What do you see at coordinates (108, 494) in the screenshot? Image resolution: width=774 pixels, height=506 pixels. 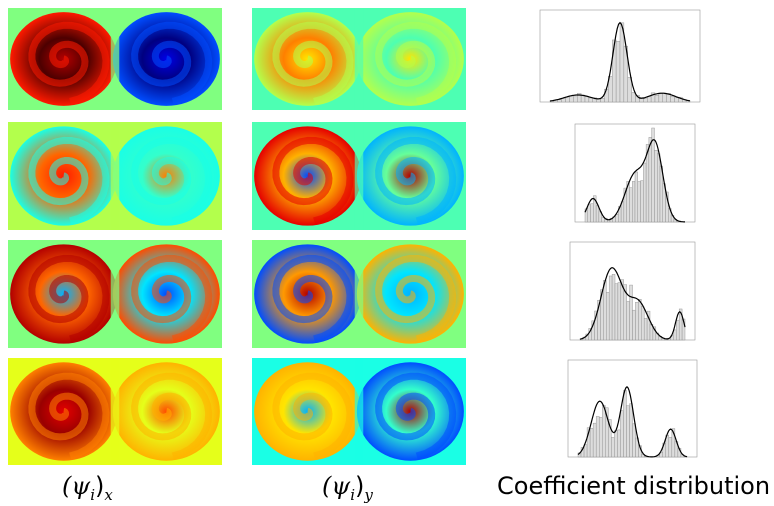 I see `caption-outer-sub: x` at bounding box center [108, 494].